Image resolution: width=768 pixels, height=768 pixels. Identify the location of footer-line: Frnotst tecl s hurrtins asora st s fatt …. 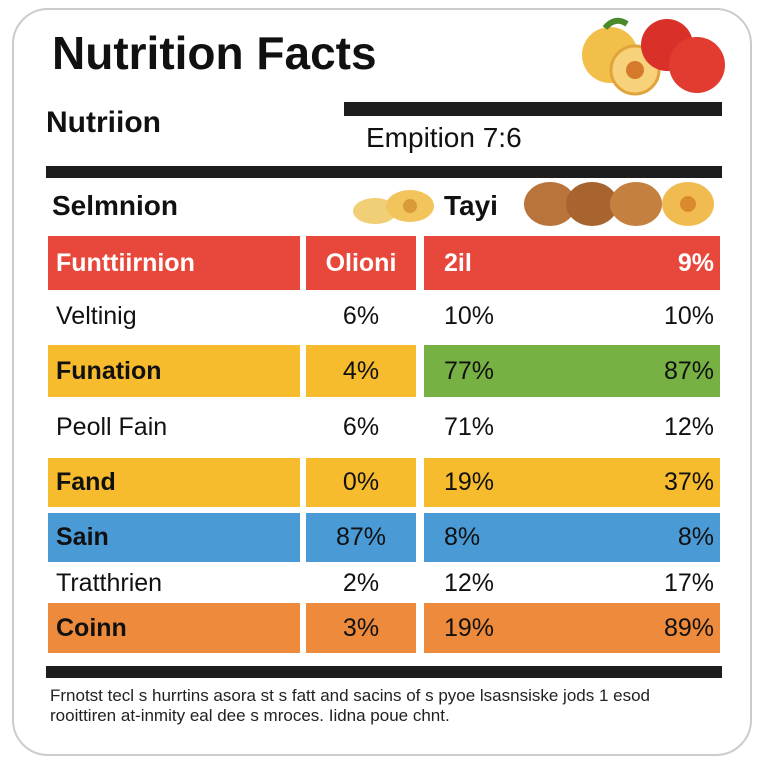
(350, 695).